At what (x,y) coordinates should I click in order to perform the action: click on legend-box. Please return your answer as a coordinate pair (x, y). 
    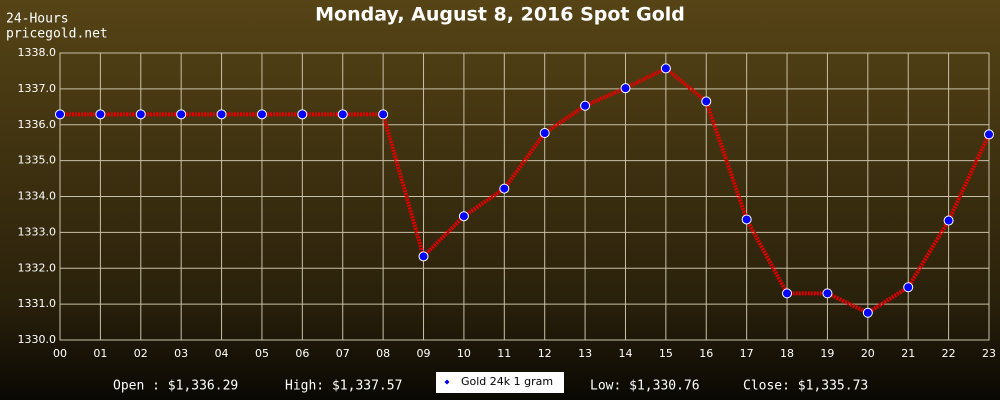
    Looking at the image, I should click on (500, 382).